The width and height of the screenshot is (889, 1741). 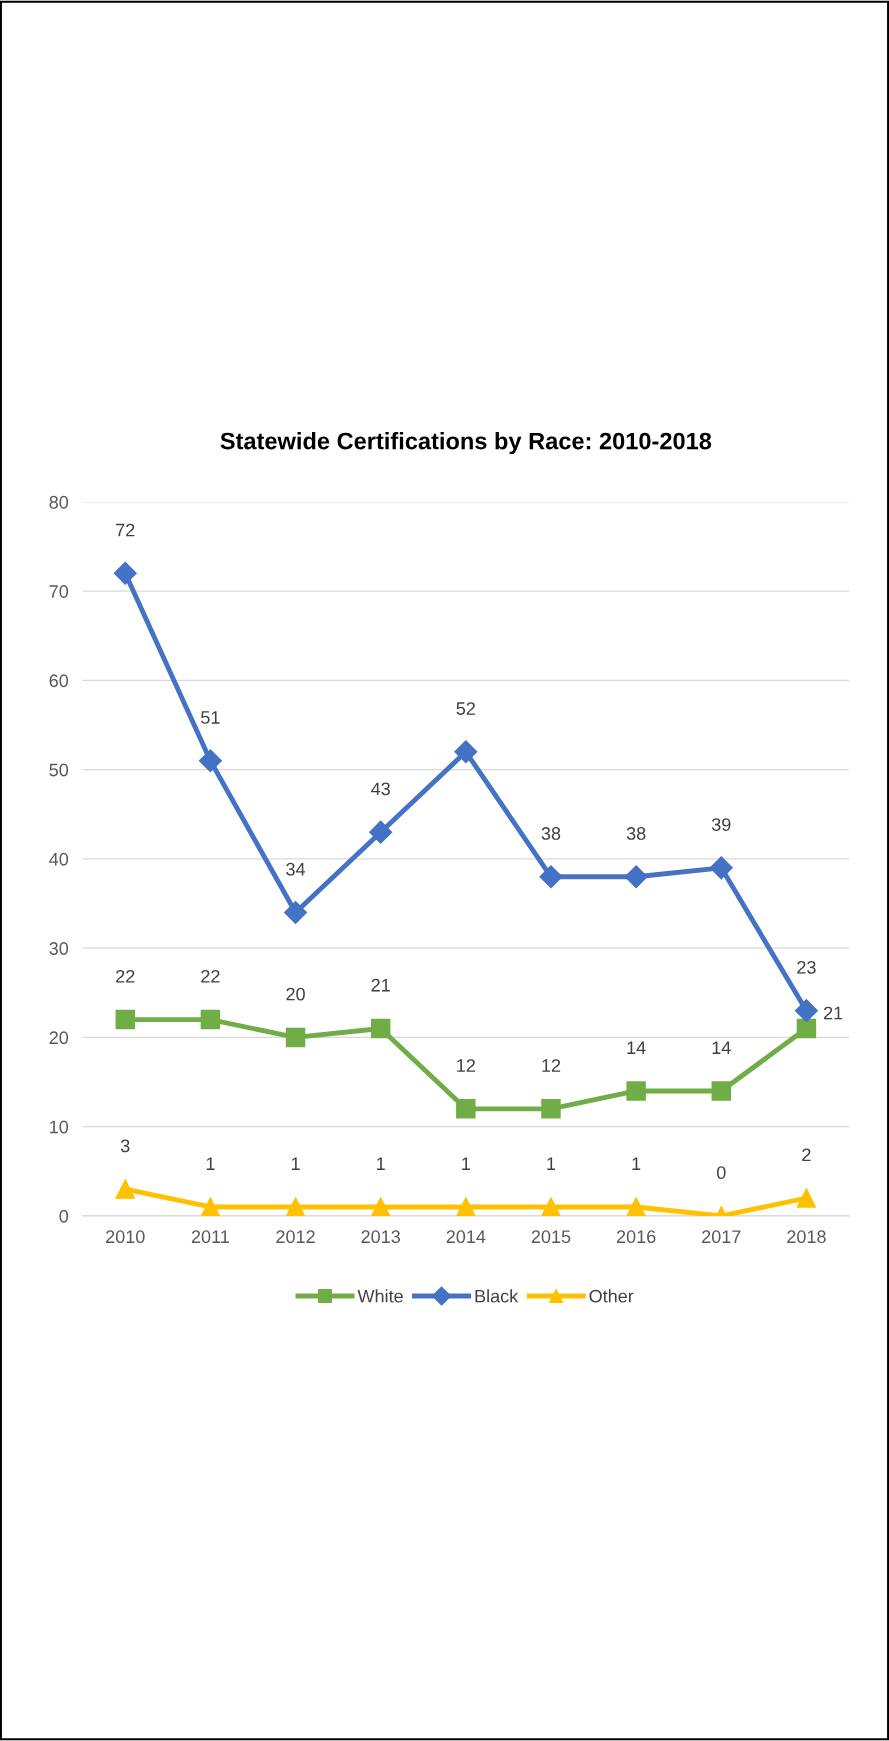 I want to click on y-tick-label: 0, so click(x=64, y=1216).